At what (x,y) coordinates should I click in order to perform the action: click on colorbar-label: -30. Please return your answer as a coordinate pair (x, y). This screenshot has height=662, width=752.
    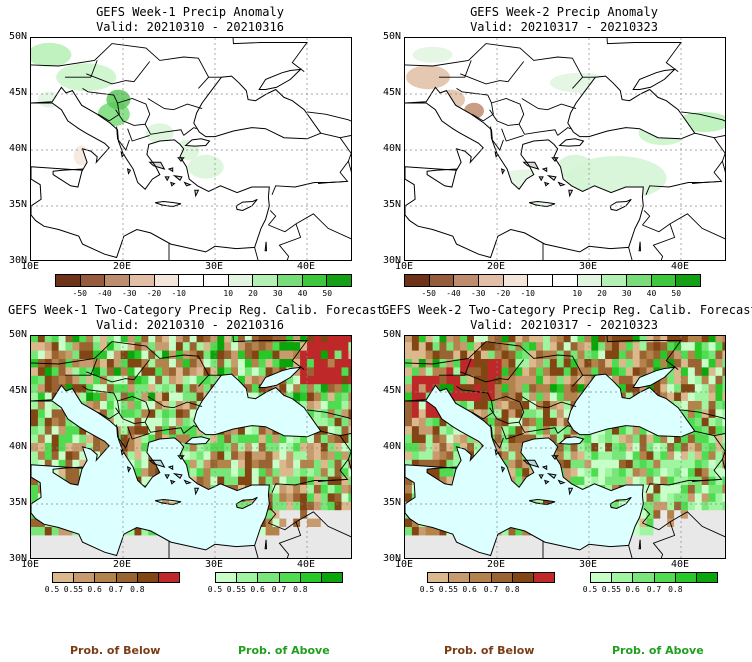
    Looking at the image, I should click on (129, 293).